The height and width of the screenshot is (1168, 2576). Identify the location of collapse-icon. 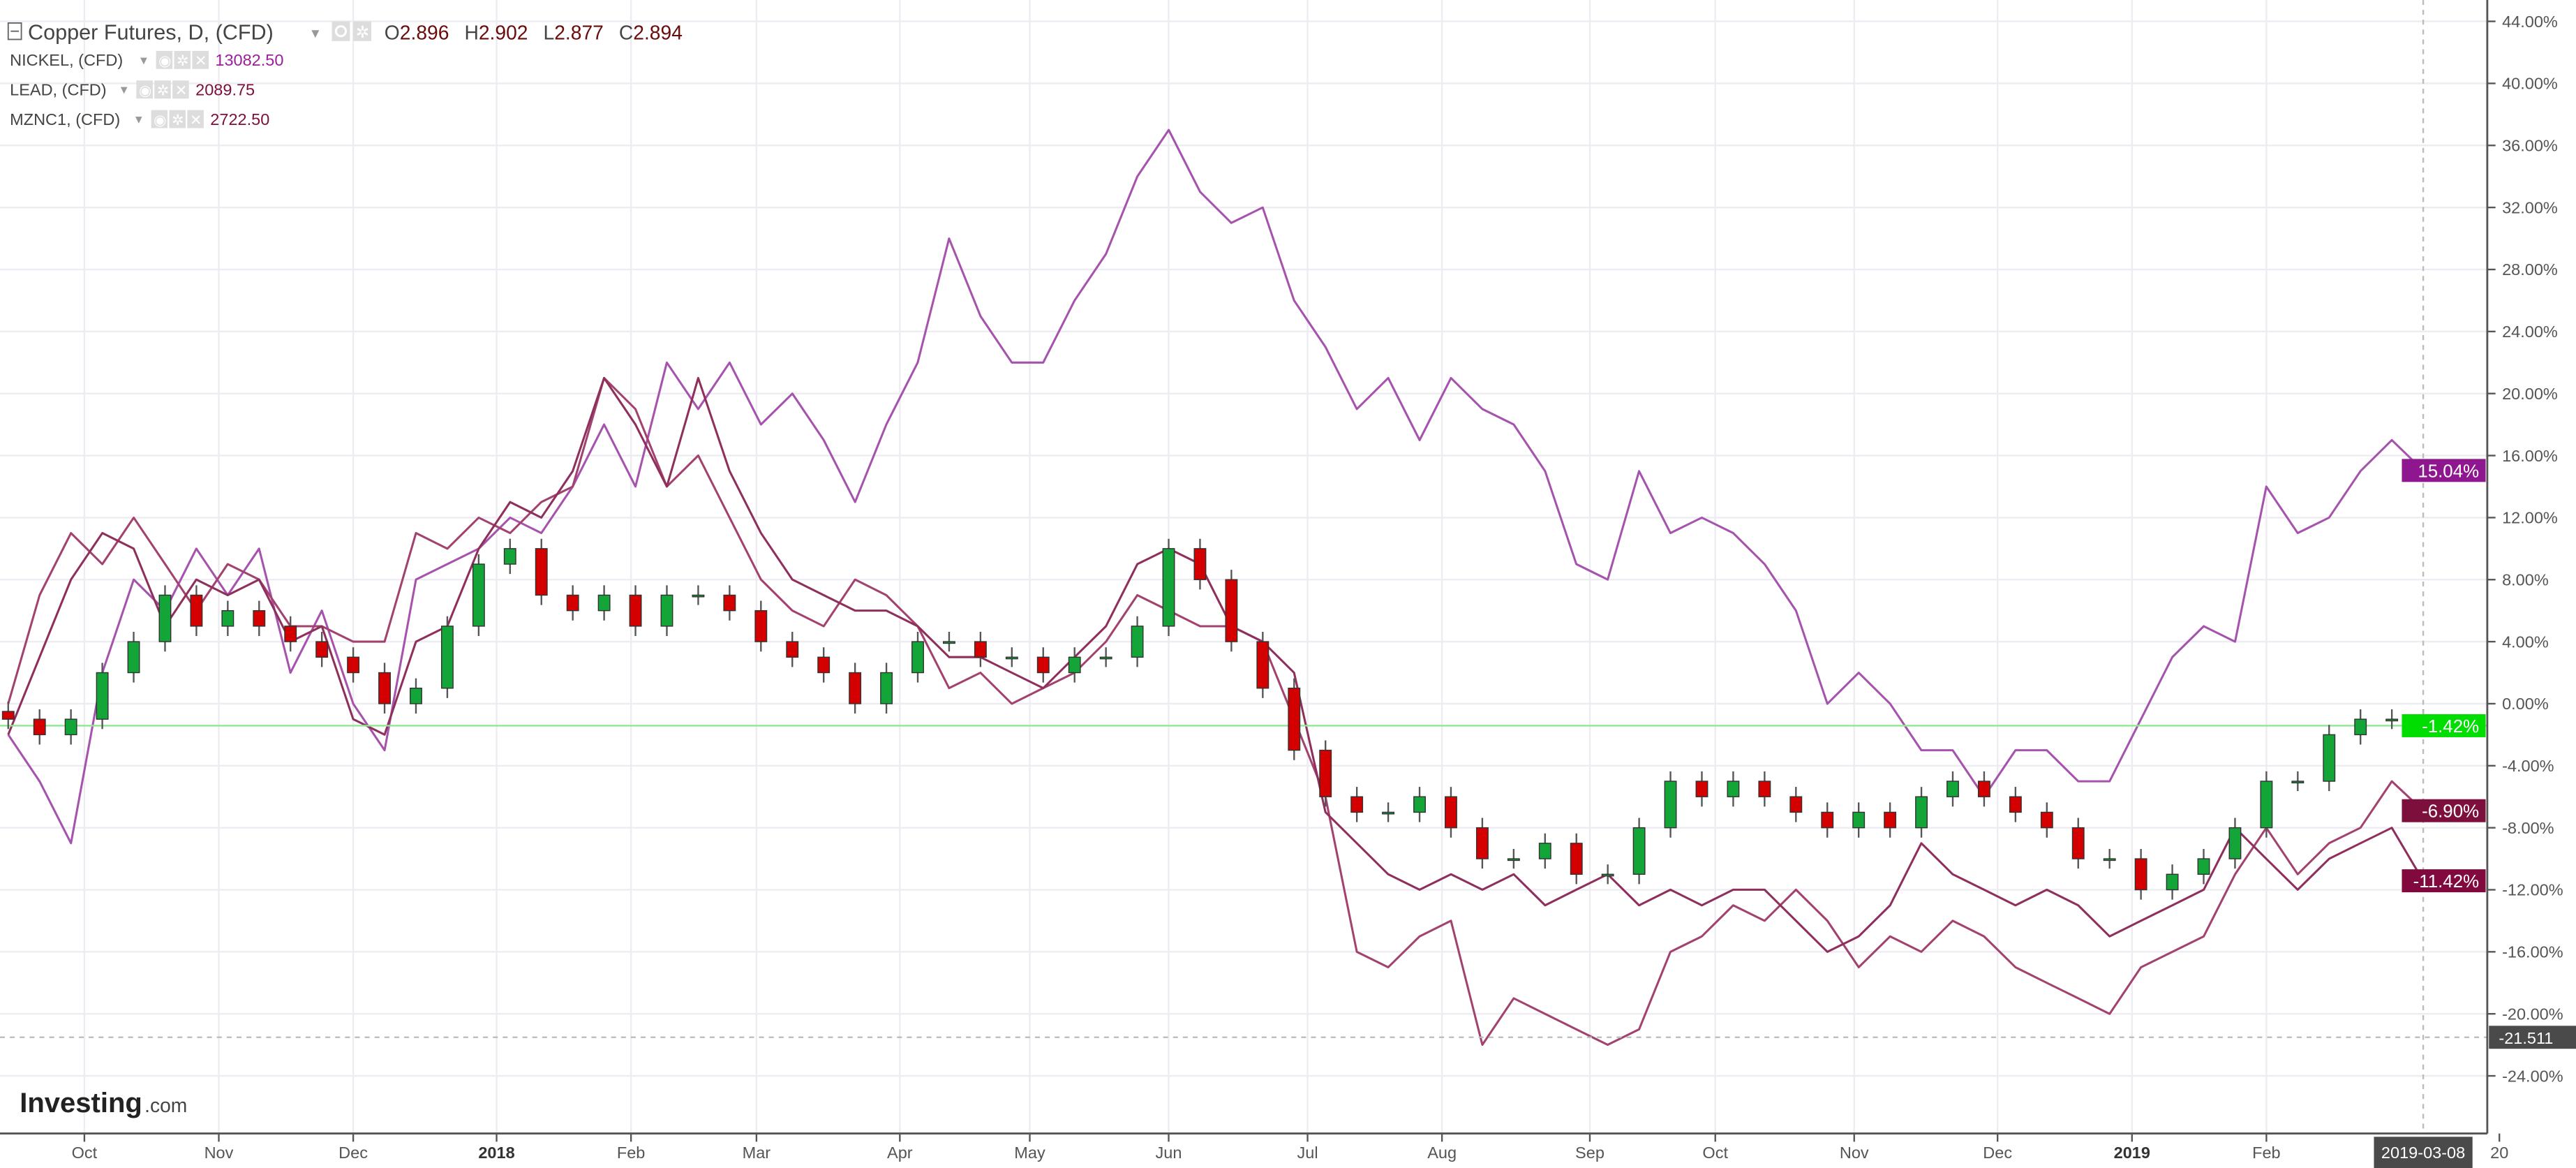
(14, 31).